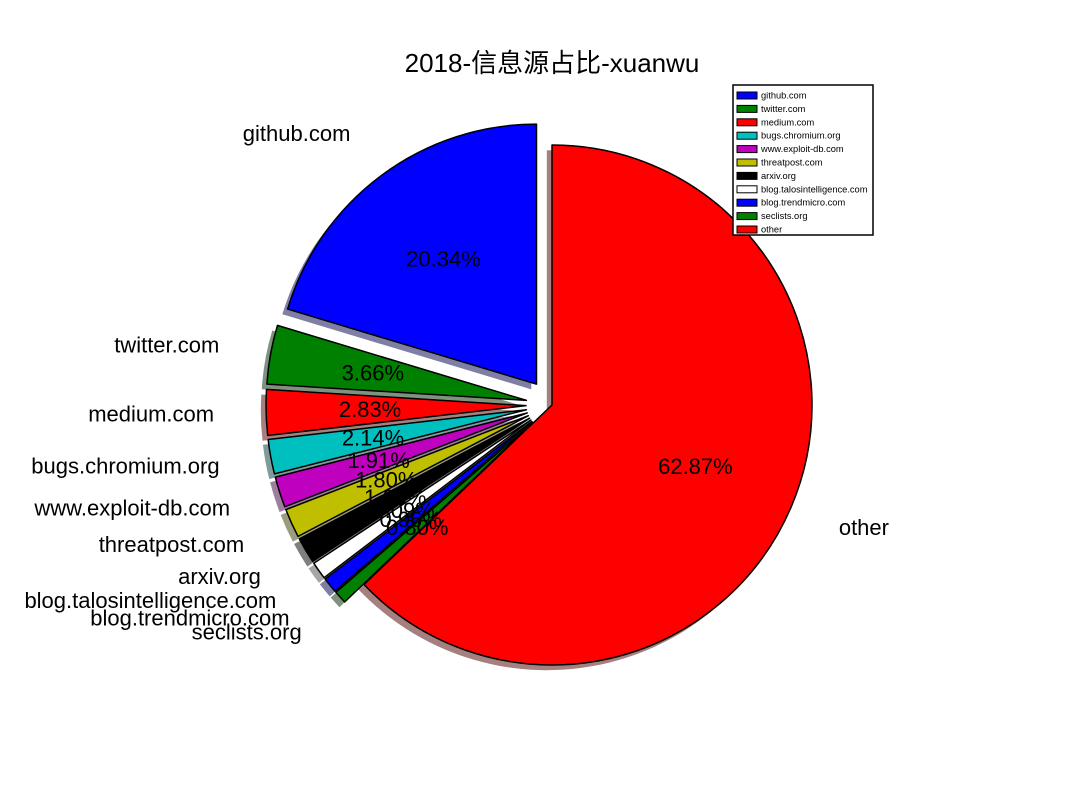  I want to click on legend-label: blog.talosintelligence.com, so click(814, 189).